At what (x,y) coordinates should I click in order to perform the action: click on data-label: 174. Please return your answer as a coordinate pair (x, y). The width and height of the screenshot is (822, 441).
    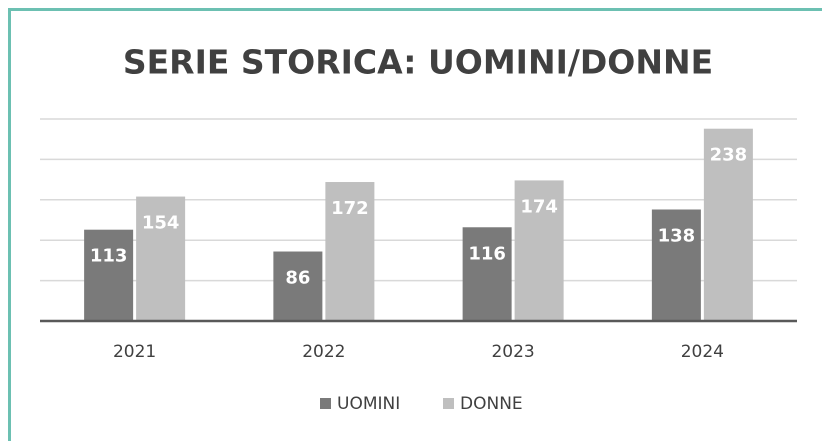
    Looking at the image, I should click on (539, 206).